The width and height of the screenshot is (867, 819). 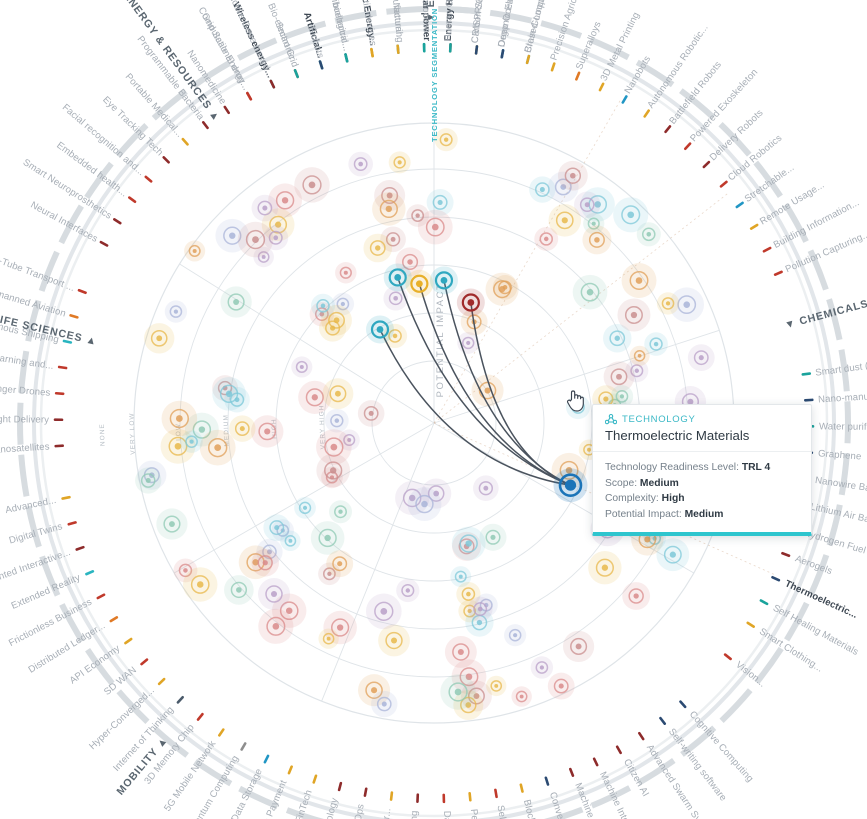 I want to click on spoke-label: CRISPR/Cas-9, so click(x=479, y=22).